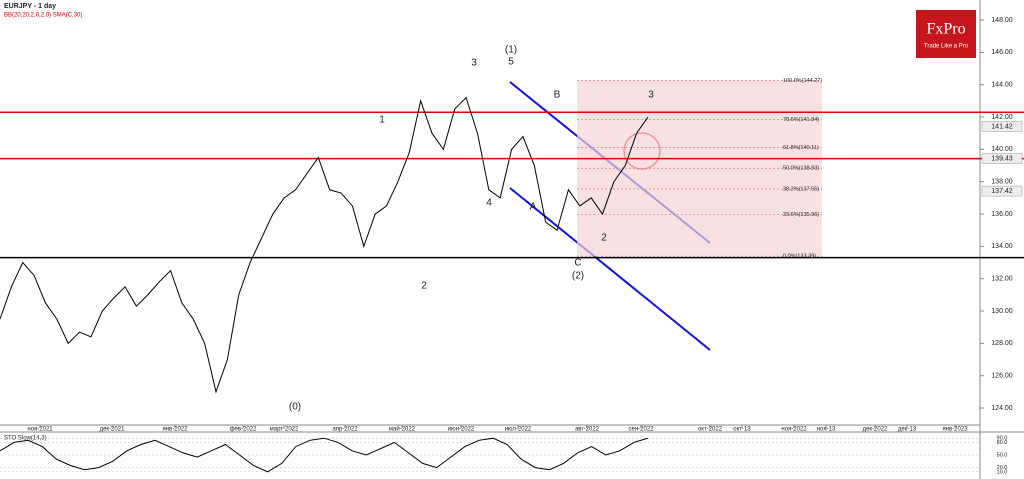 The image size is (1024, 479). Describe the element at coordinates (511, 50) in the screenshot. I see `wave-label: (1)` at that location.